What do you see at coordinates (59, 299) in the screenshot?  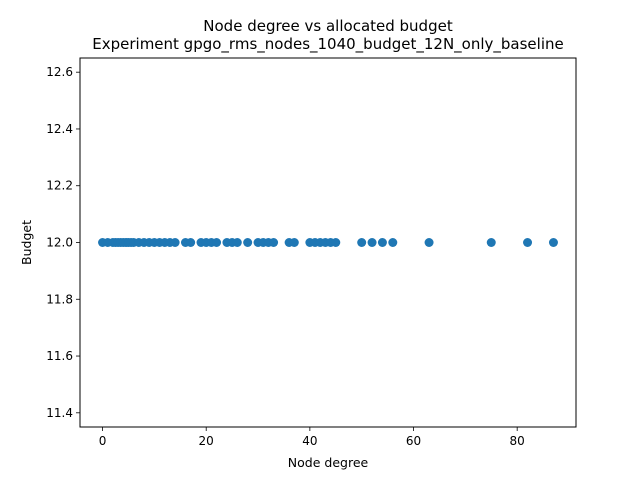 I see `y-tick-label: 11.8` at bounding box center [59, 299].